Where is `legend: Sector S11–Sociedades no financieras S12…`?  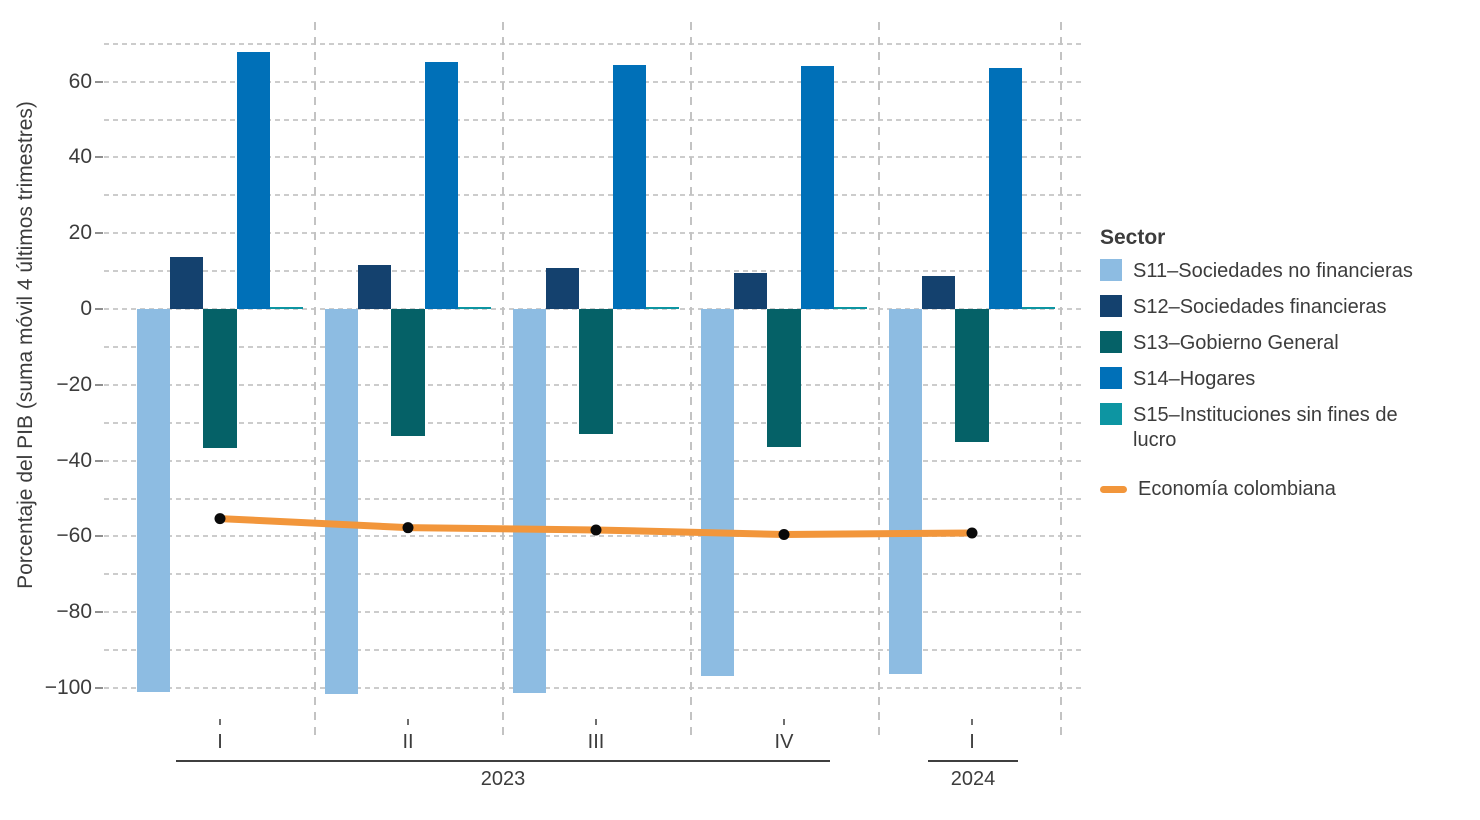 legend: Sector S11–Sociedades no financieras S12… is located at coordinates (1287, 369).